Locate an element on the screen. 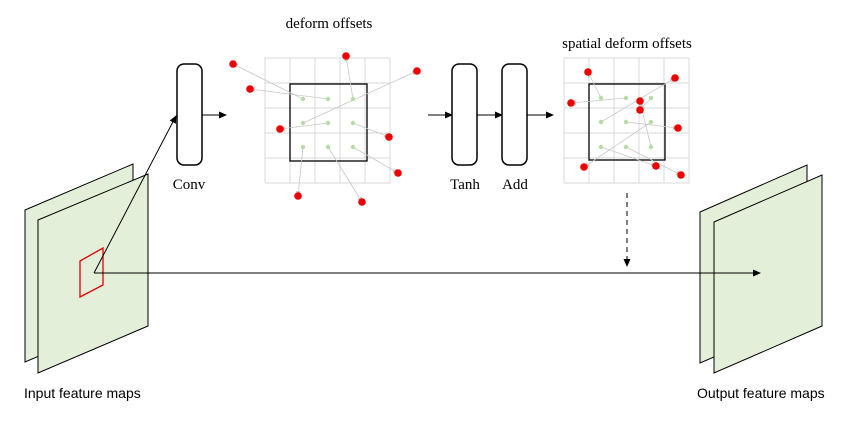 The width and height of the screenshot is (853, 422). add-label: Add is located at coordinates (515, 185).